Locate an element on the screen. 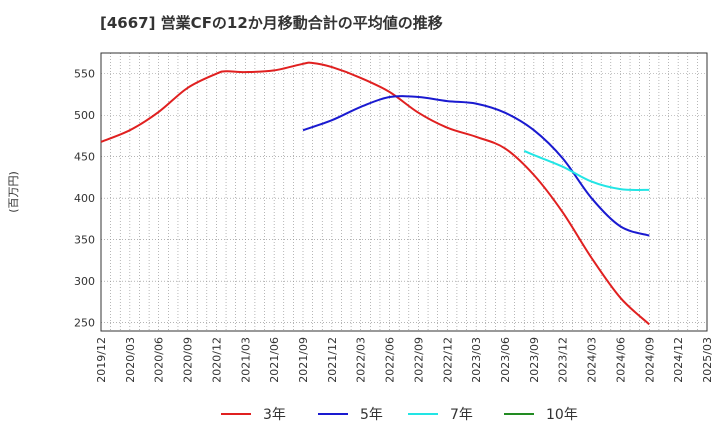 This screenshot has width=720, height=440. x-tick-label: 2023/09 is located at coordinates (534, 360).